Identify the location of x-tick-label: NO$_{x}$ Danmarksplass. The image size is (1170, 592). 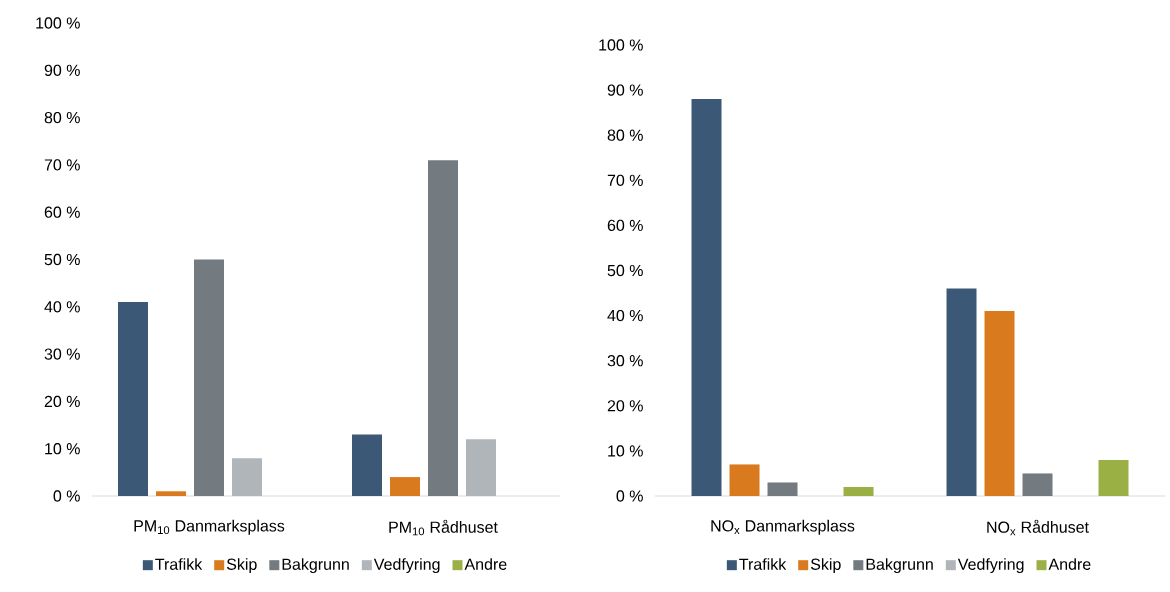
(783, 527).